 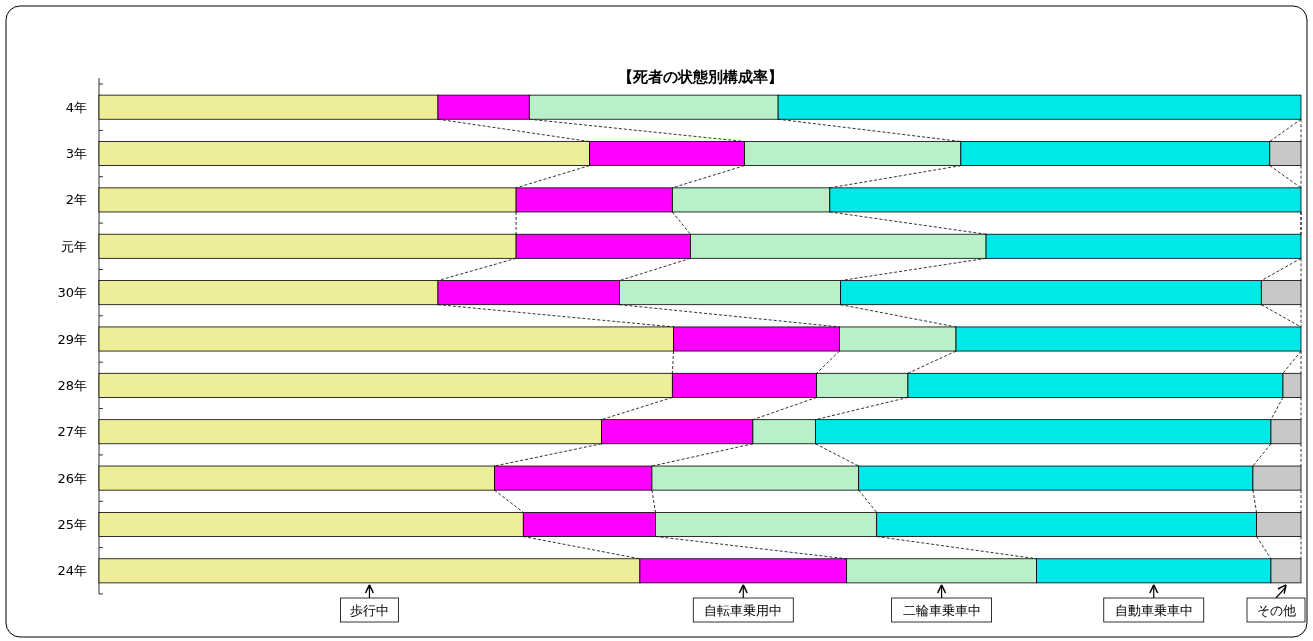 I want to click on y-tick-label: 4年, so click(x=76, y=107).